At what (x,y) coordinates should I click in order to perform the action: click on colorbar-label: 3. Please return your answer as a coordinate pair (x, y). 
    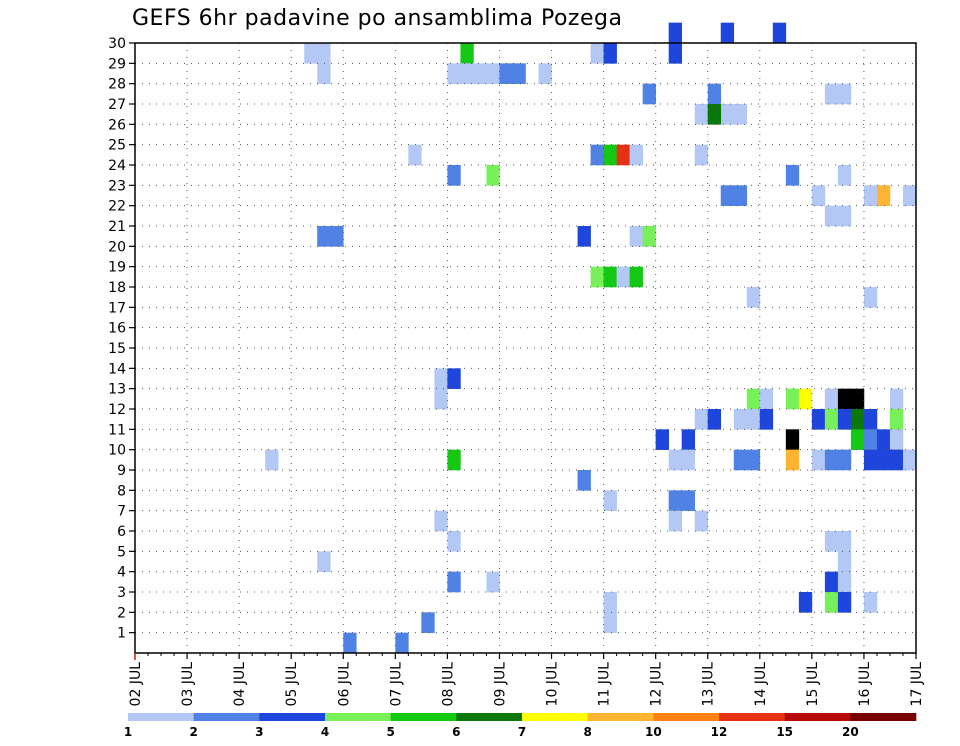
    Looking at the image, I should click on (259, 732).